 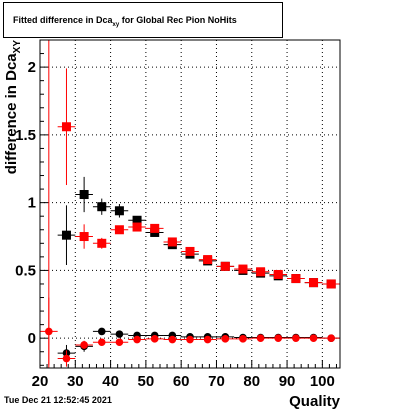 What do you see at coordinates (32, 338) in the screenshot?
I see `y-tick-label: 0` at bounding box center [32, 338].